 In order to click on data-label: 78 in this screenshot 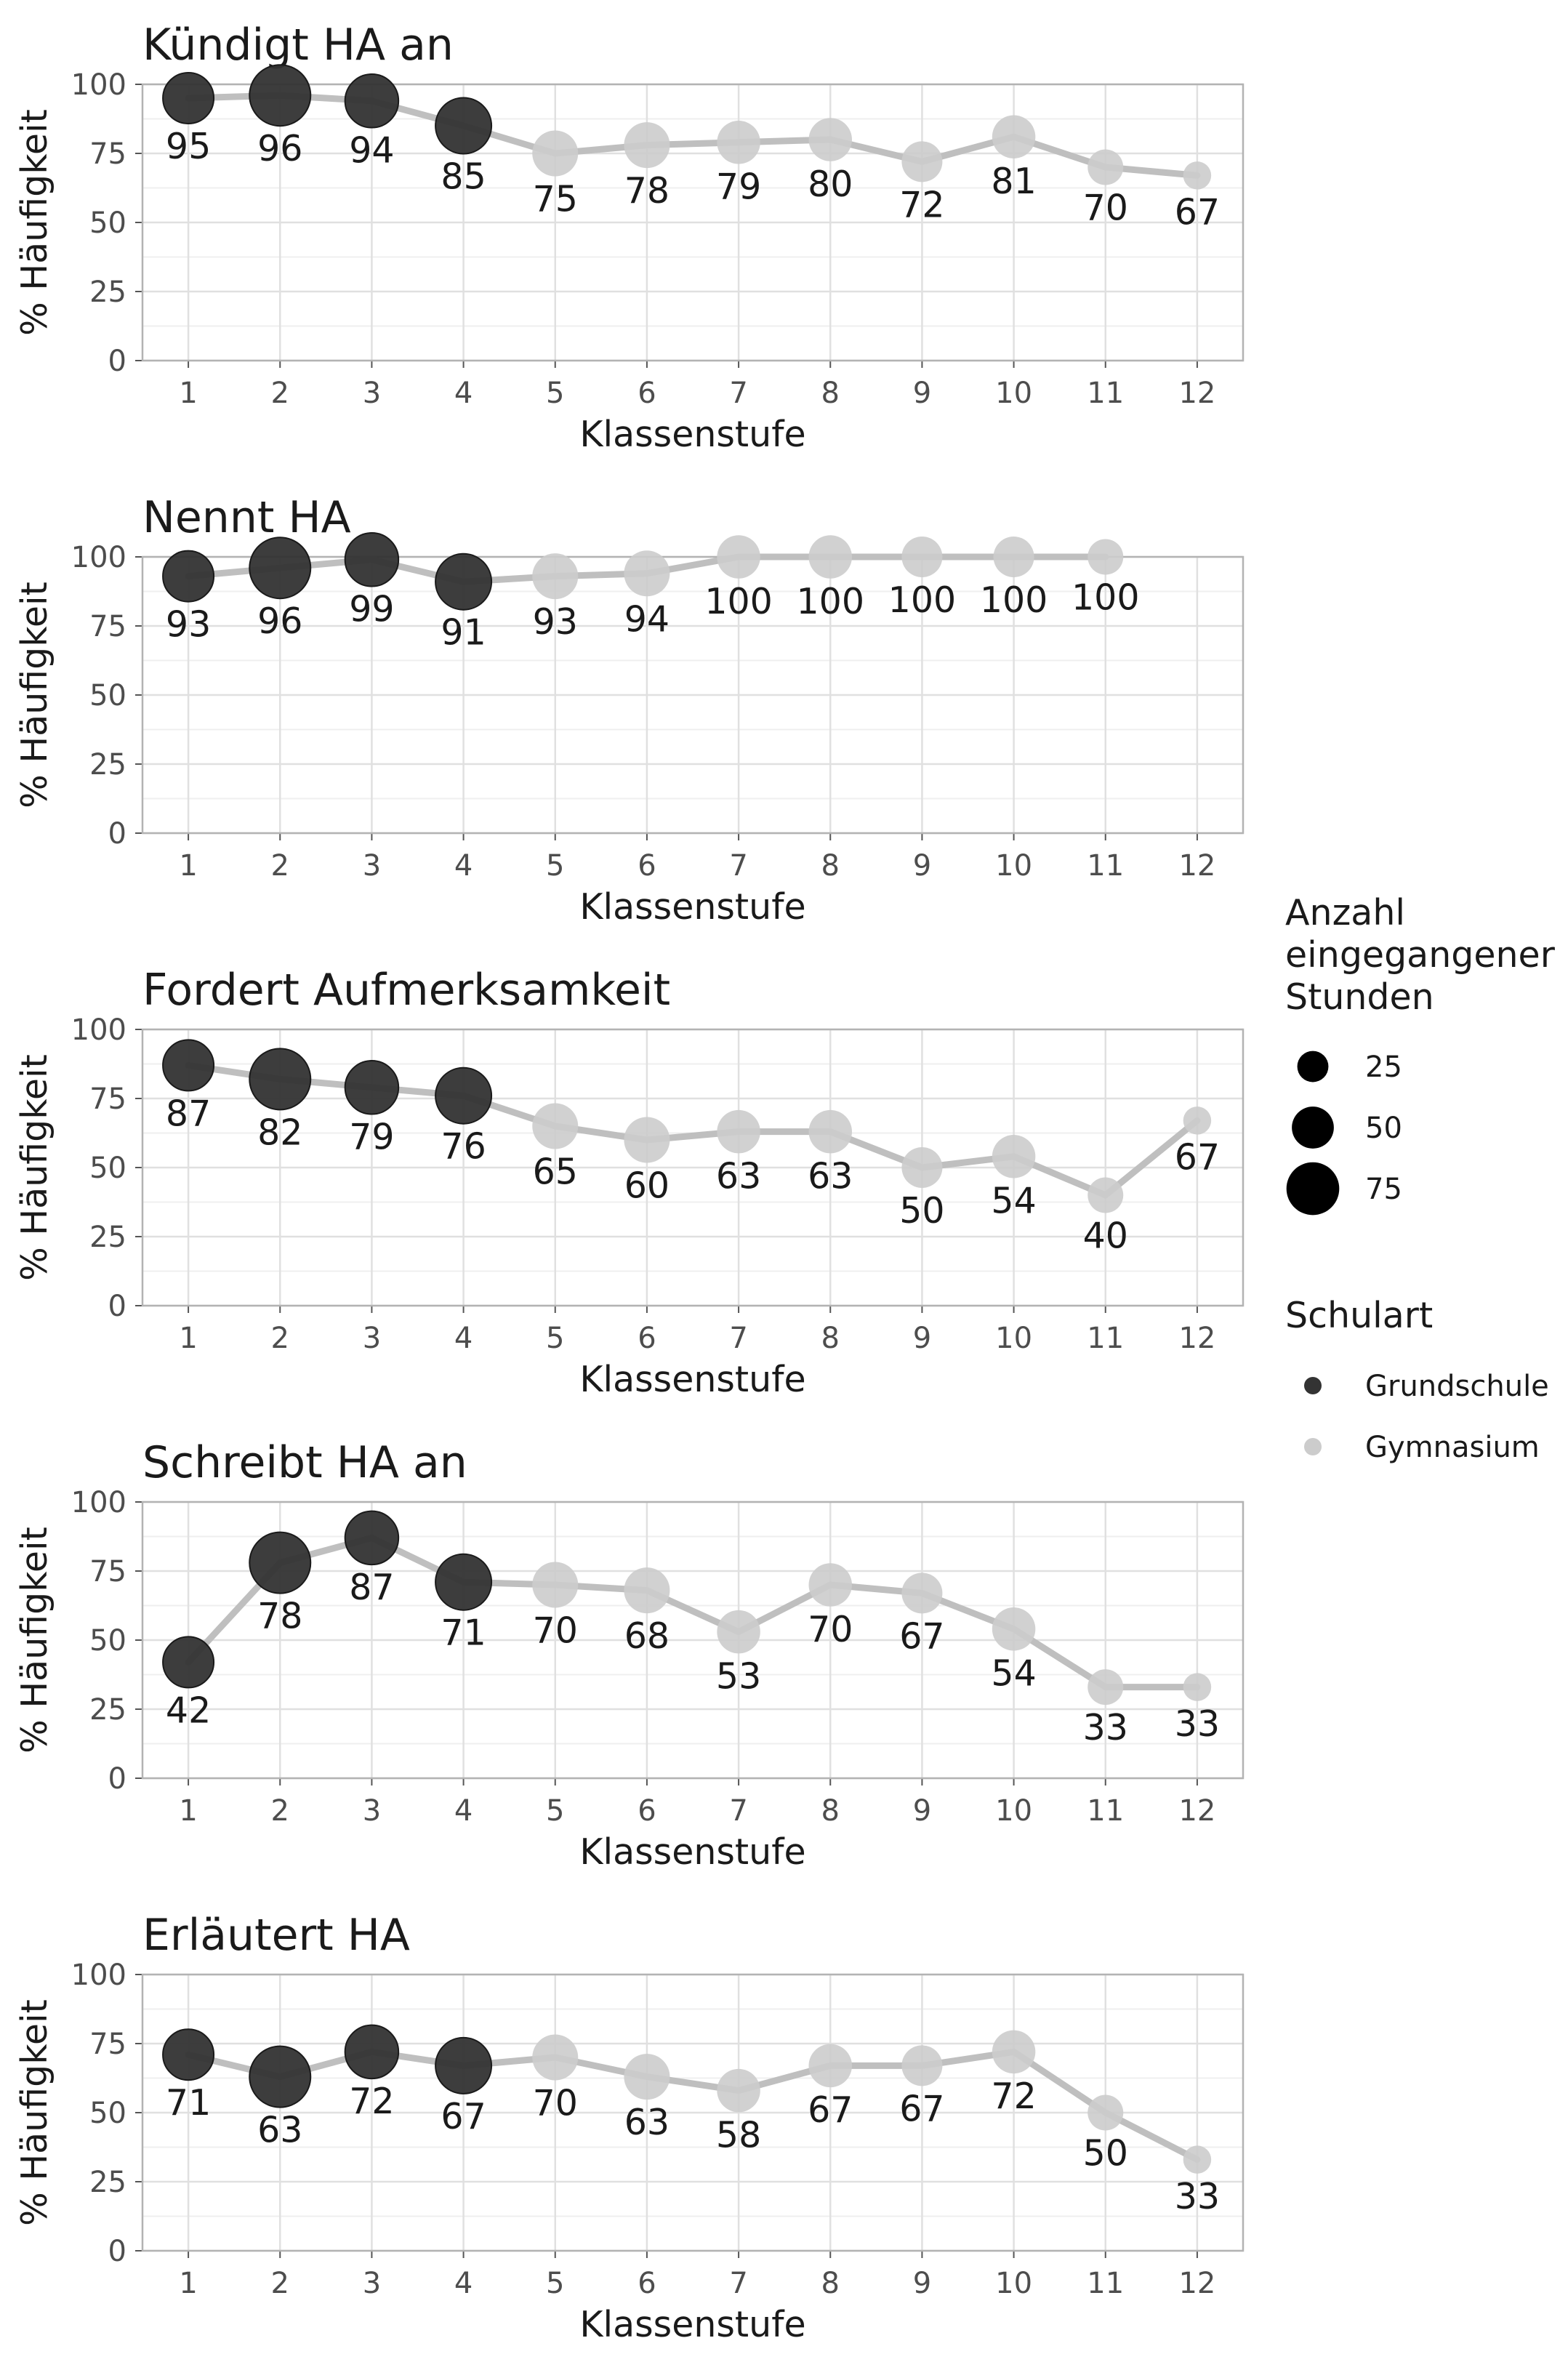, I will do `click(279, 1616)`.